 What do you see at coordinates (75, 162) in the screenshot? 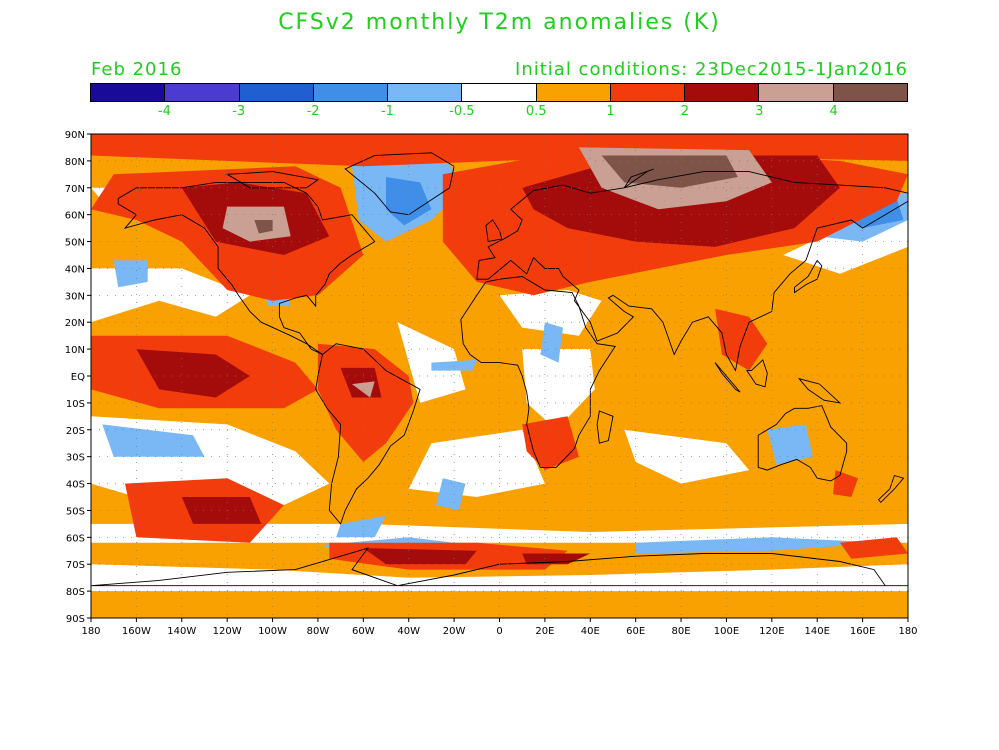
I see `lat-tick-label: 80N` at bounding box center [75, 162].